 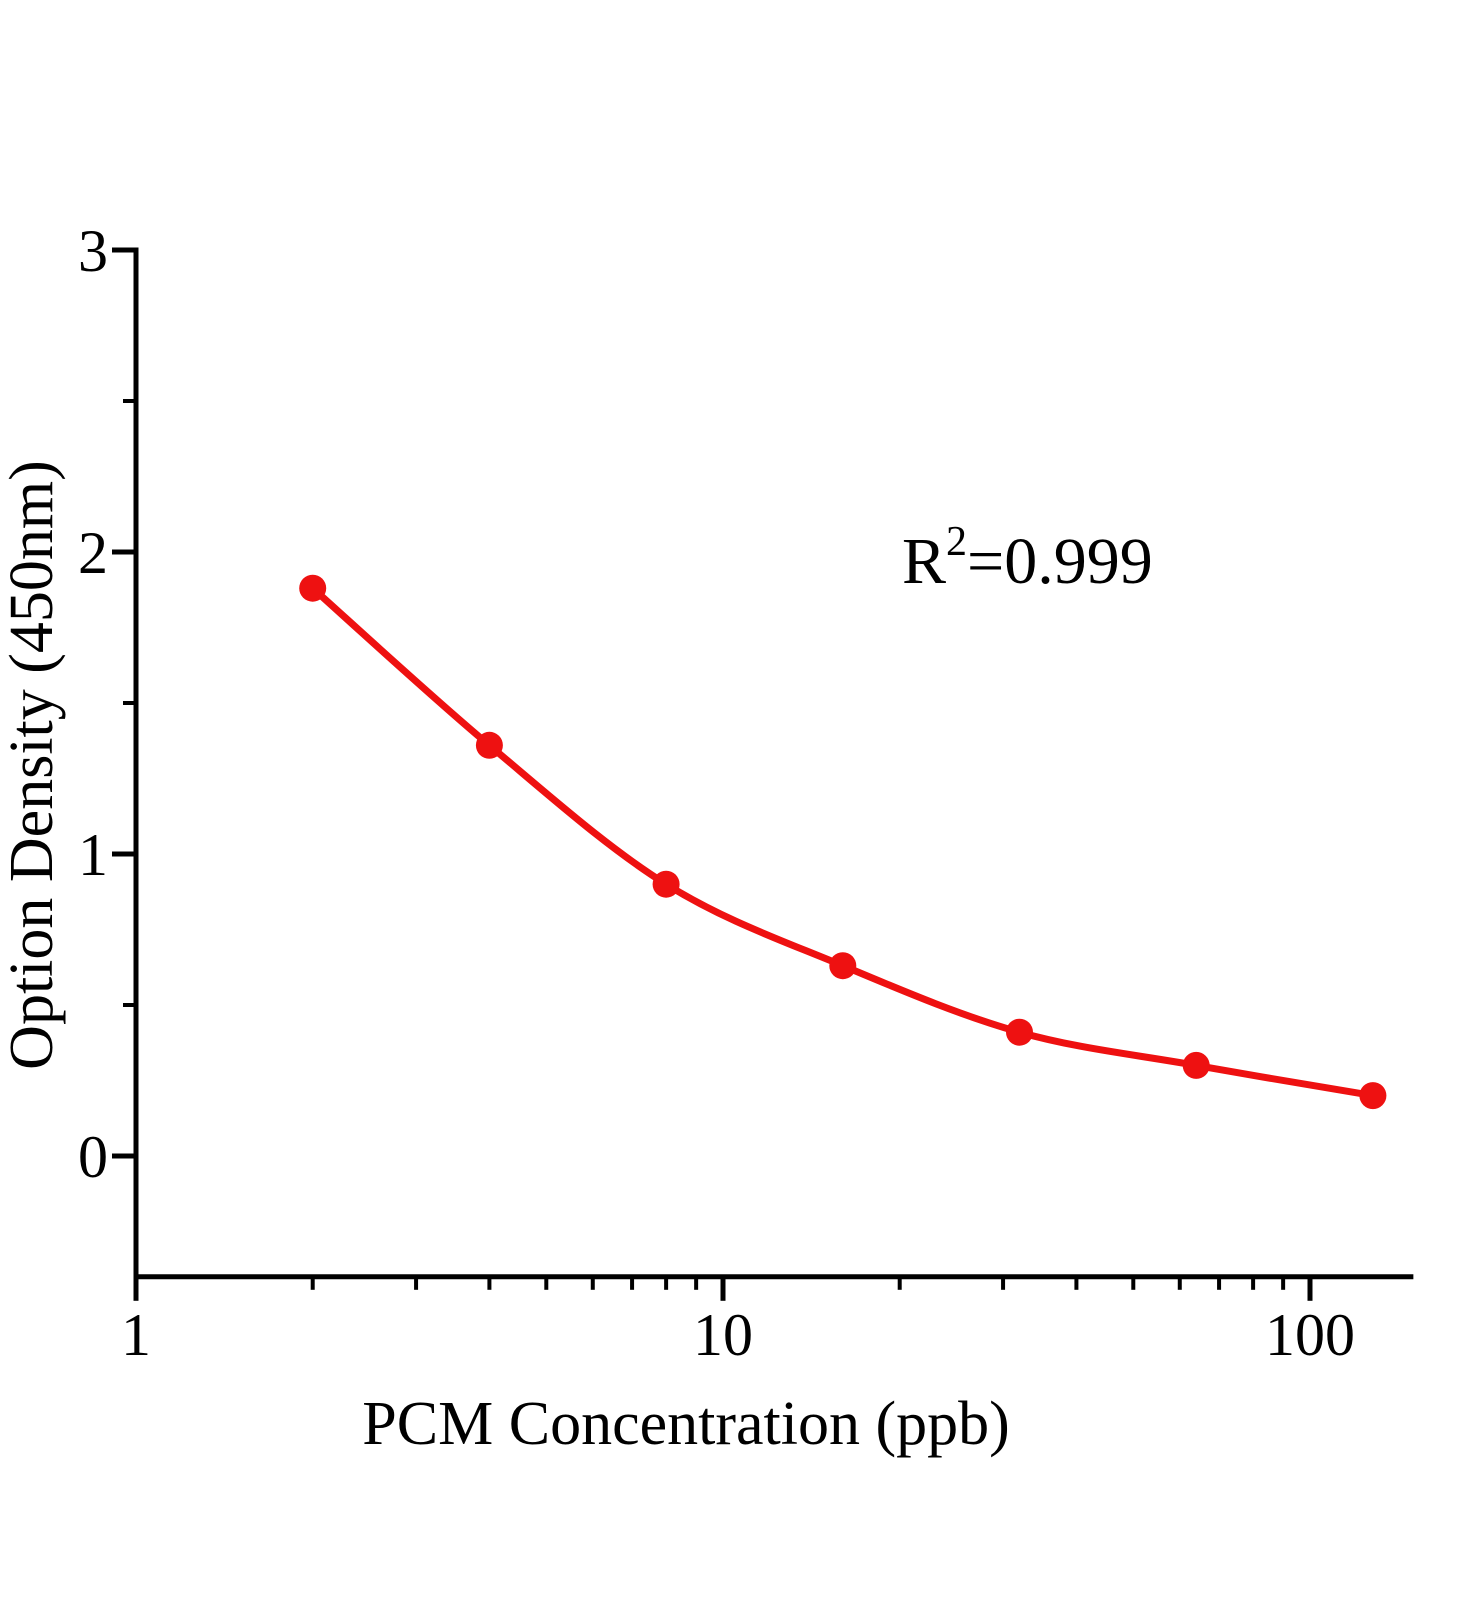 I want to click on y-tick-label: 1, so click(x=93, y=855).